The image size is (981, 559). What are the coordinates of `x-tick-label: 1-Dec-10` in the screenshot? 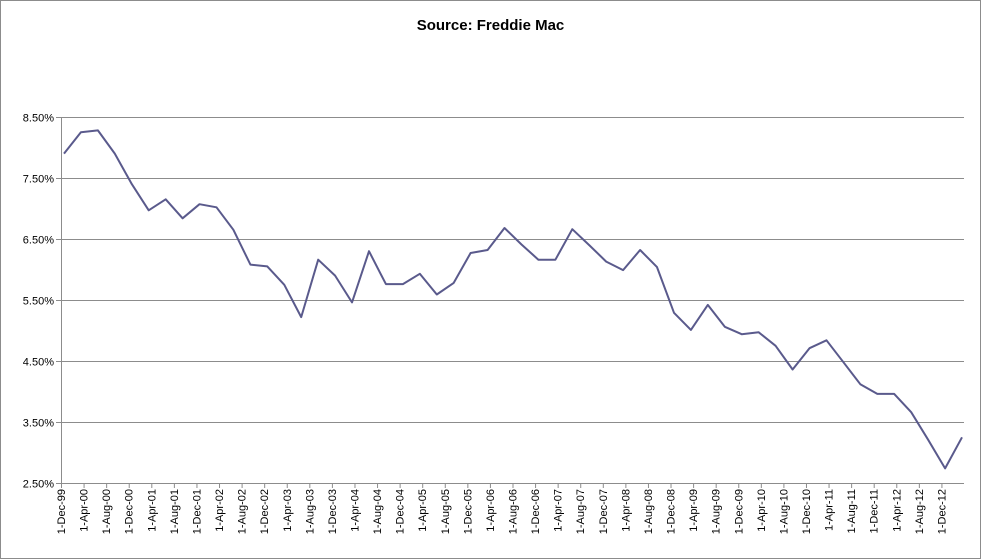 It's located at (807, 511).